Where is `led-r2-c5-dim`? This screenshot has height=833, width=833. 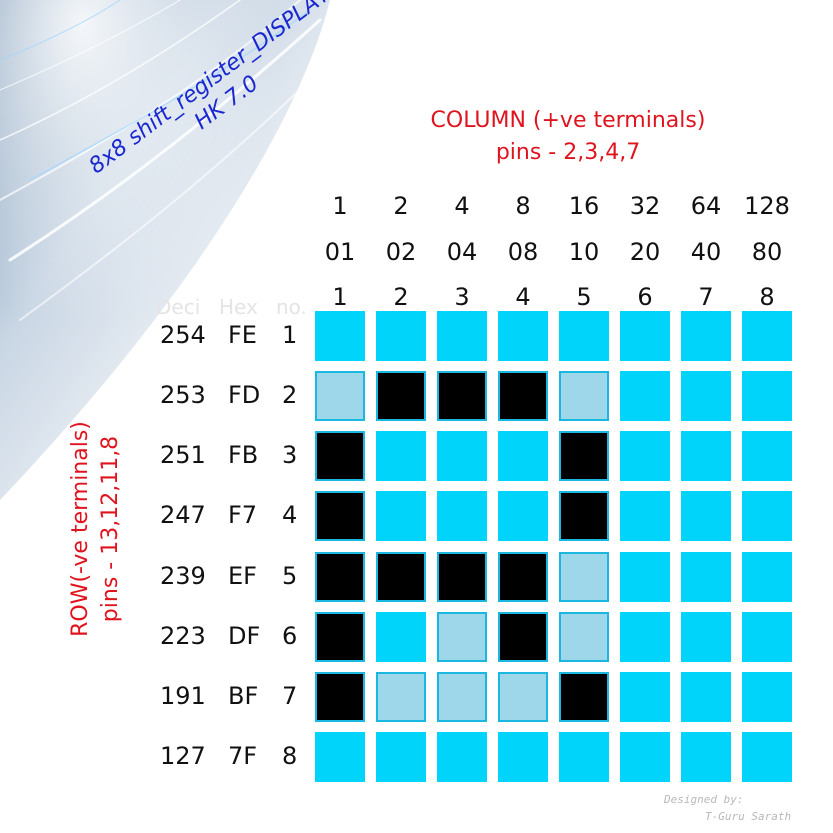 led-r2-c5-dim is located at coordinates (584, 396).